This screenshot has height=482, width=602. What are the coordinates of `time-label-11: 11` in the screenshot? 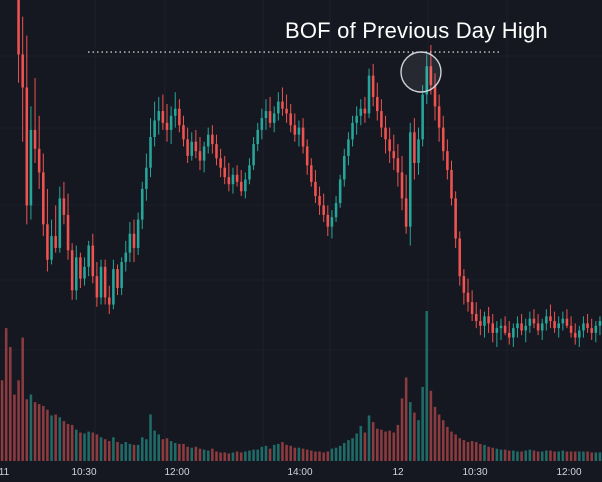 It's located at (5, 472).